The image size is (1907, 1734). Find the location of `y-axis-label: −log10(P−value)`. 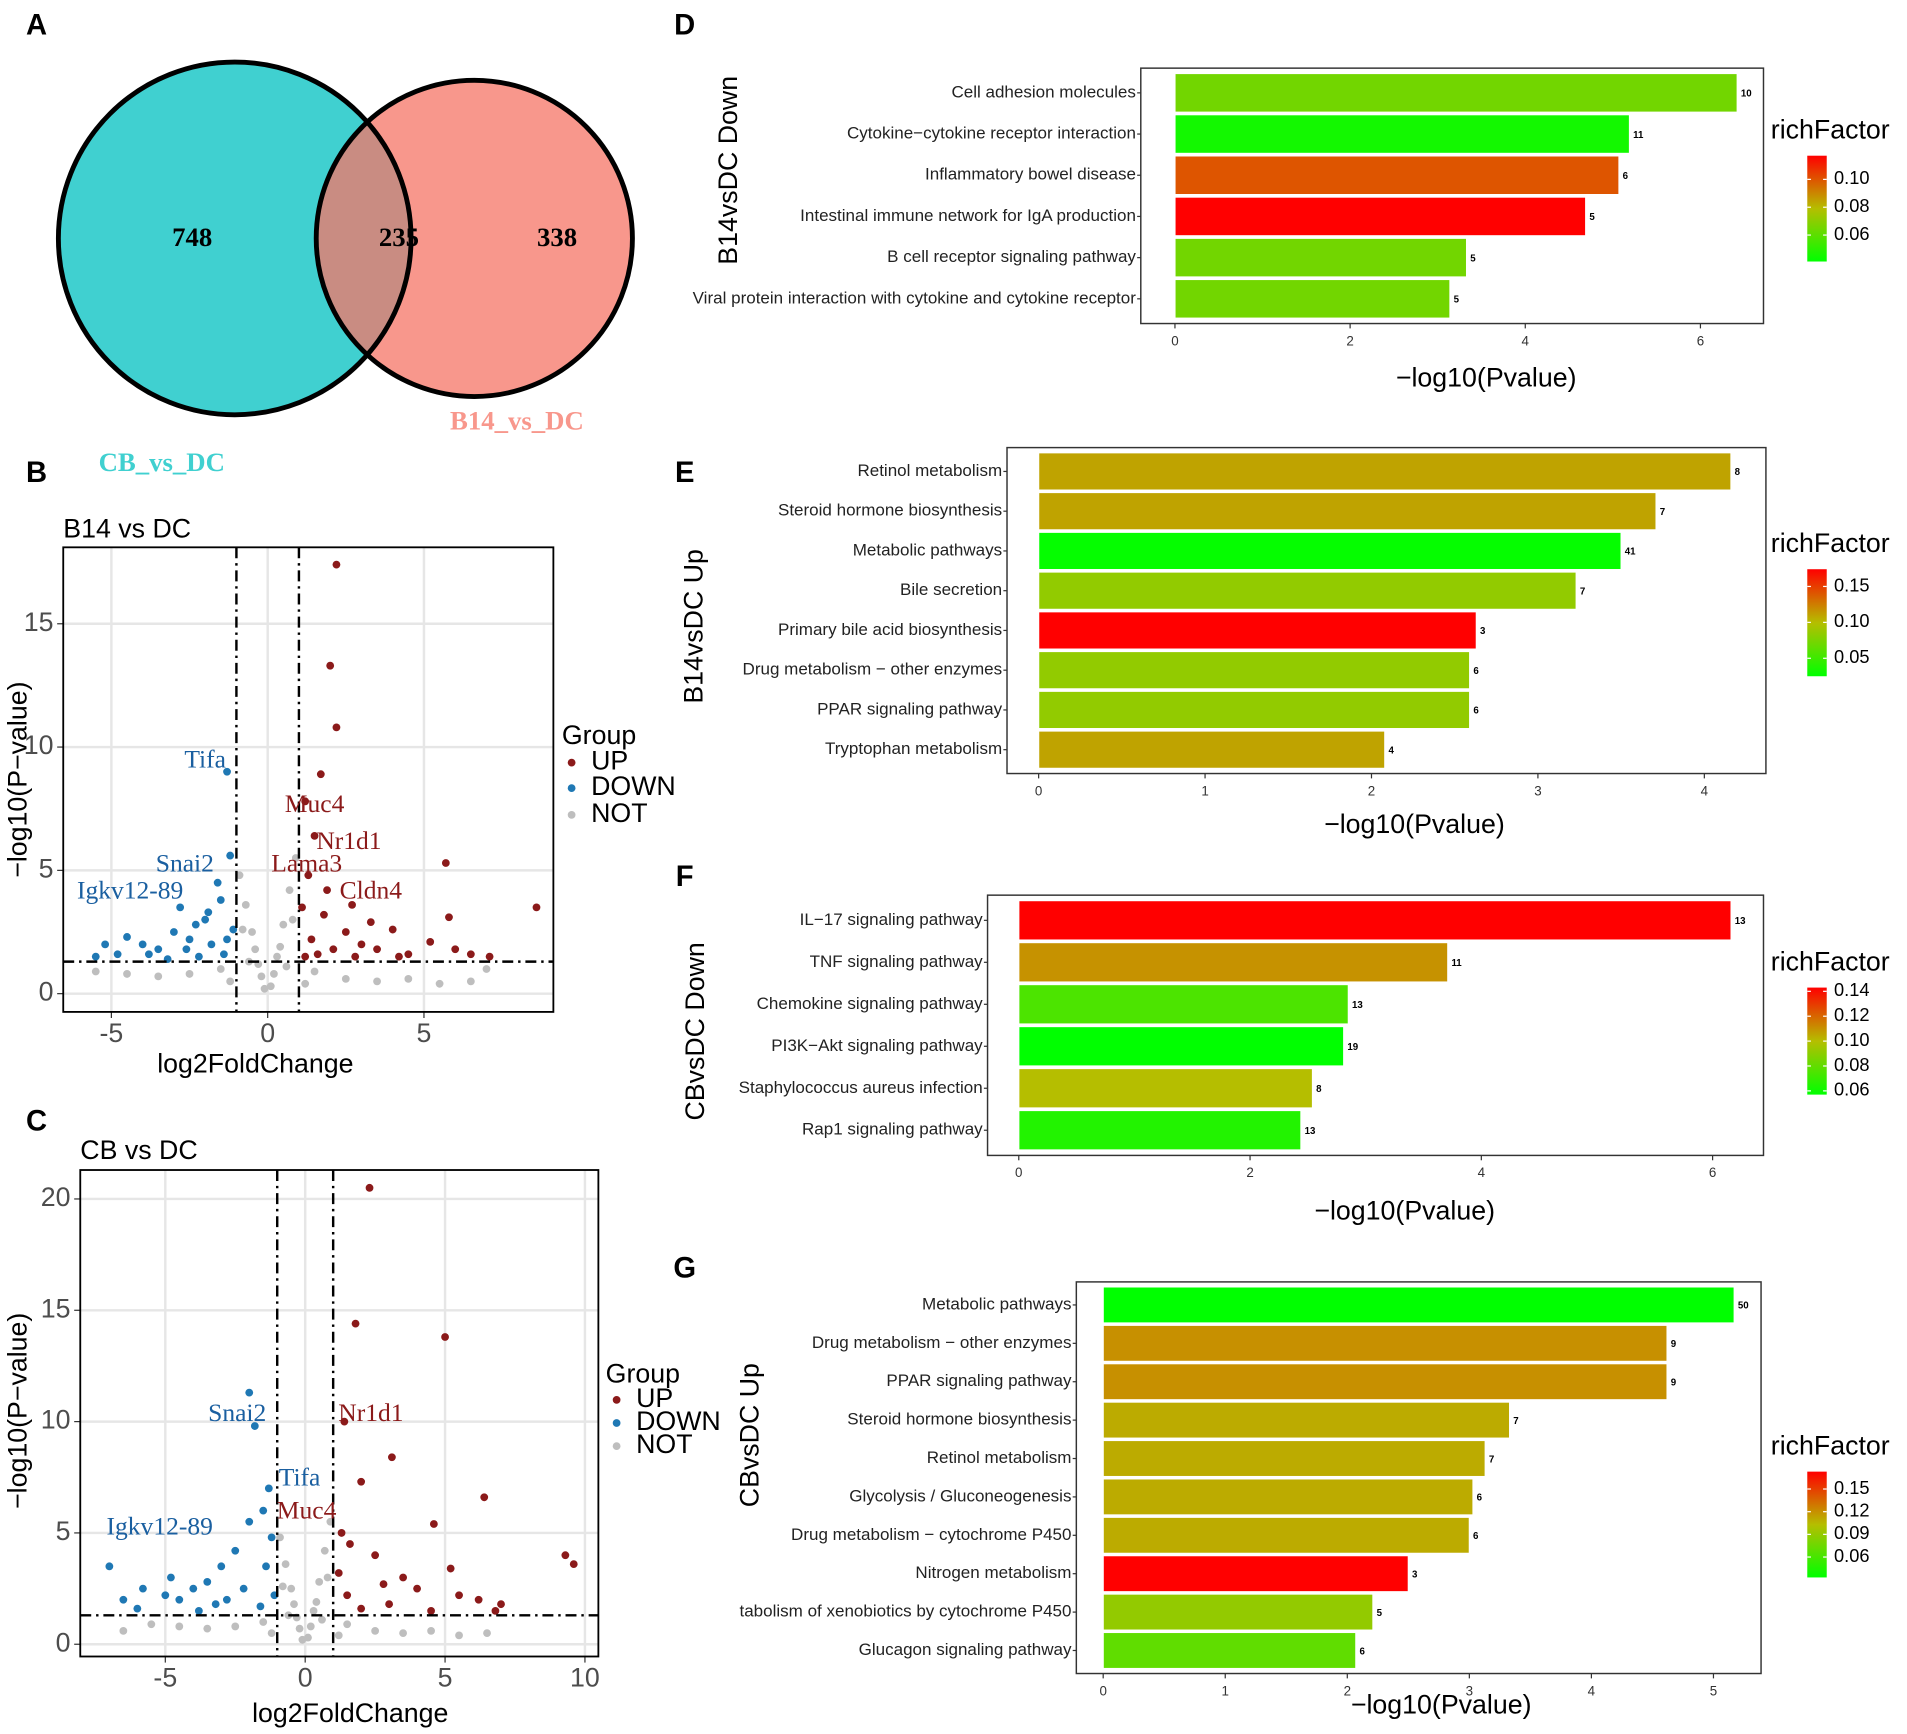

y-axis-label: −log10(P−value) is located at coordinates (18, 779).